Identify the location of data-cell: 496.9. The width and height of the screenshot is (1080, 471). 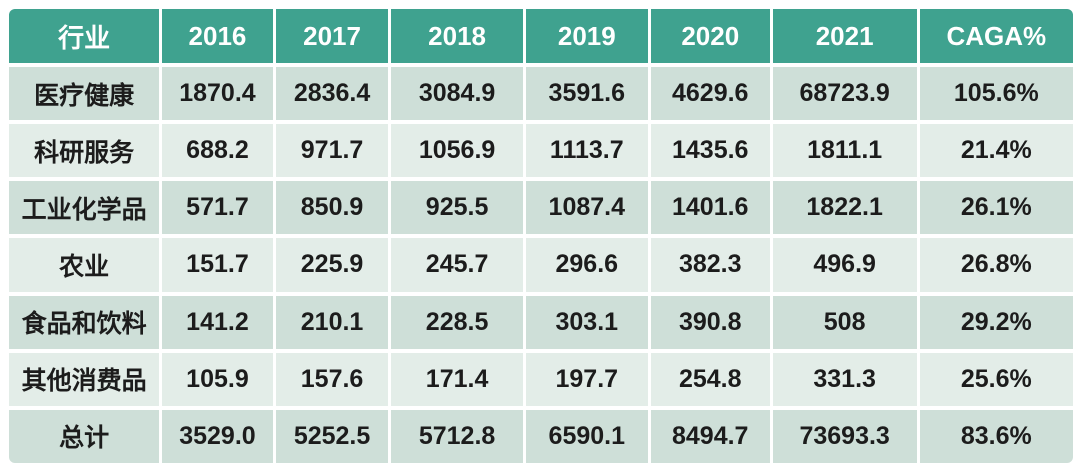
(844, 265).